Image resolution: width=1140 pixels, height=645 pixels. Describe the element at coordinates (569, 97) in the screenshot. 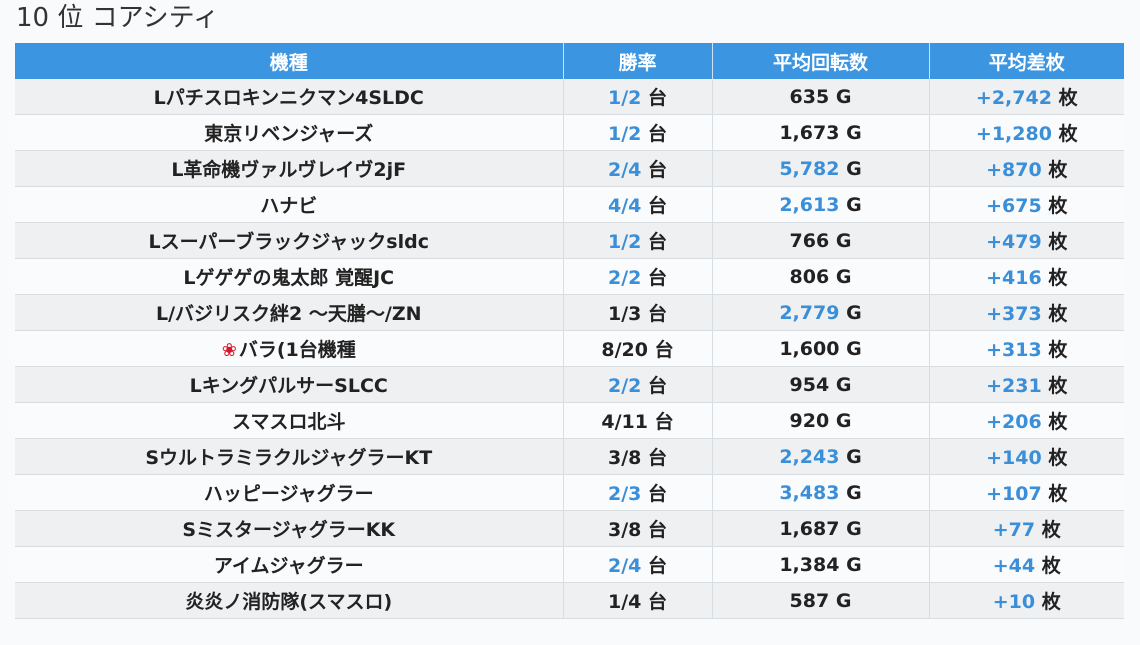

I see `table-row: Lパチスロキンニクマン4SLDC 1/2 台 635 G +2,742 枚` at that location.